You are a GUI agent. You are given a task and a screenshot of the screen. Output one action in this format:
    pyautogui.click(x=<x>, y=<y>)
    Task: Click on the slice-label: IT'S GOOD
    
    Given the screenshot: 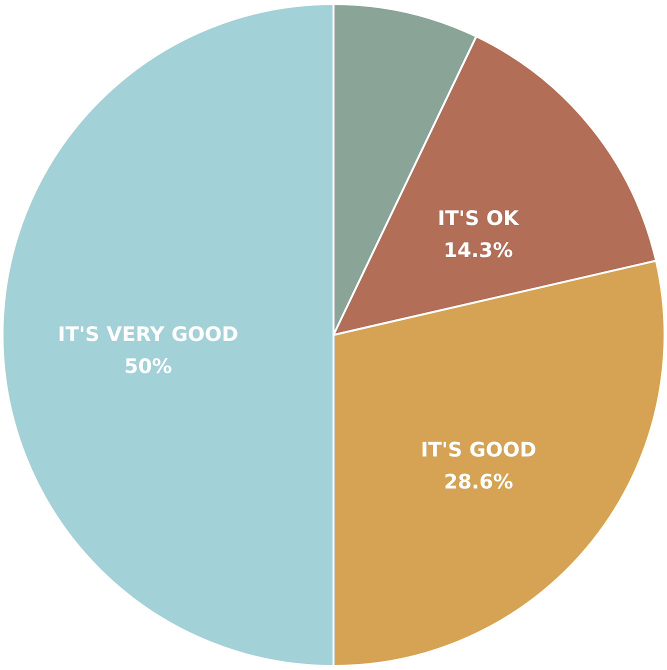 What is the action you would take?
    pyautogui.click(x=478, y=449)
    